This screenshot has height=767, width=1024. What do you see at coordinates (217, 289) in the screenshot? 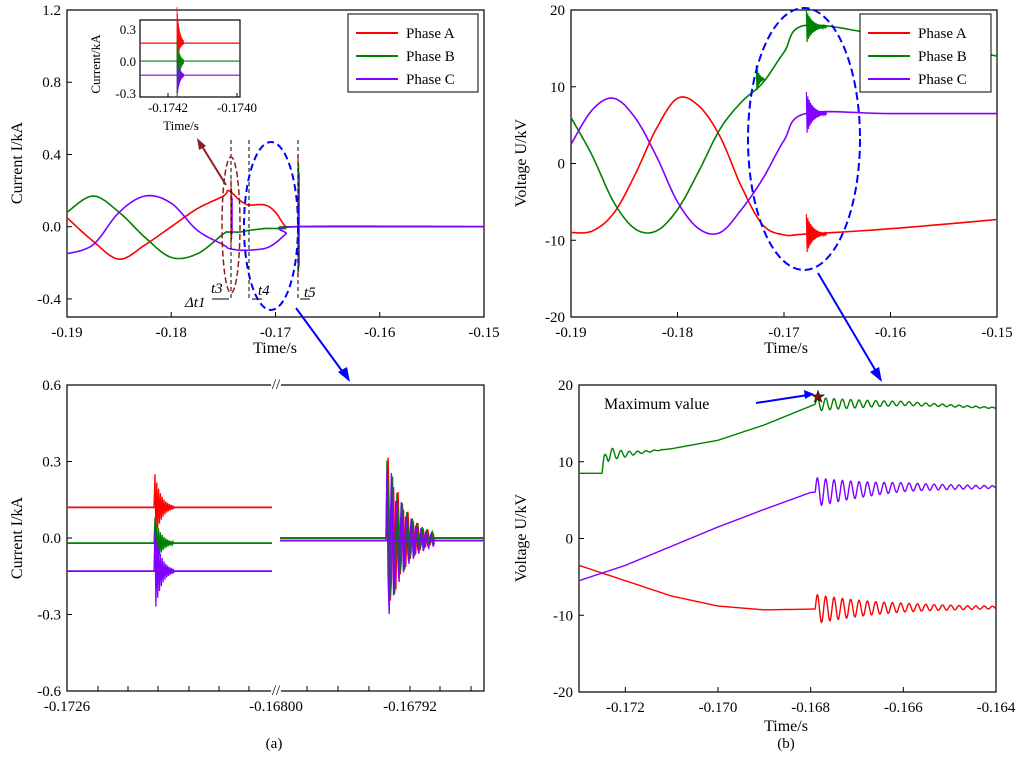
I see `t3-label: t3` at bounding box center [217, 289].